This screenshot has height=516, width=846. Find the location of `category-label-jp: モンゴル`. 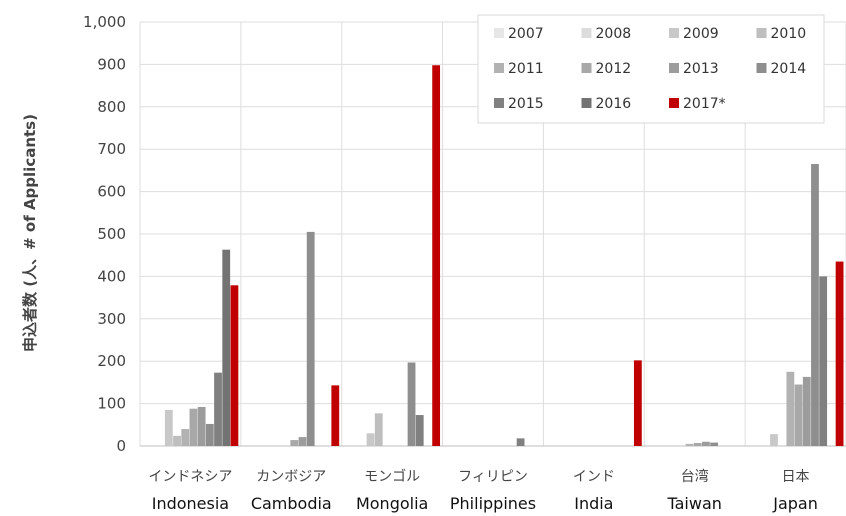

category-label-jp: モンゴル is located at coordinates (392, 476).